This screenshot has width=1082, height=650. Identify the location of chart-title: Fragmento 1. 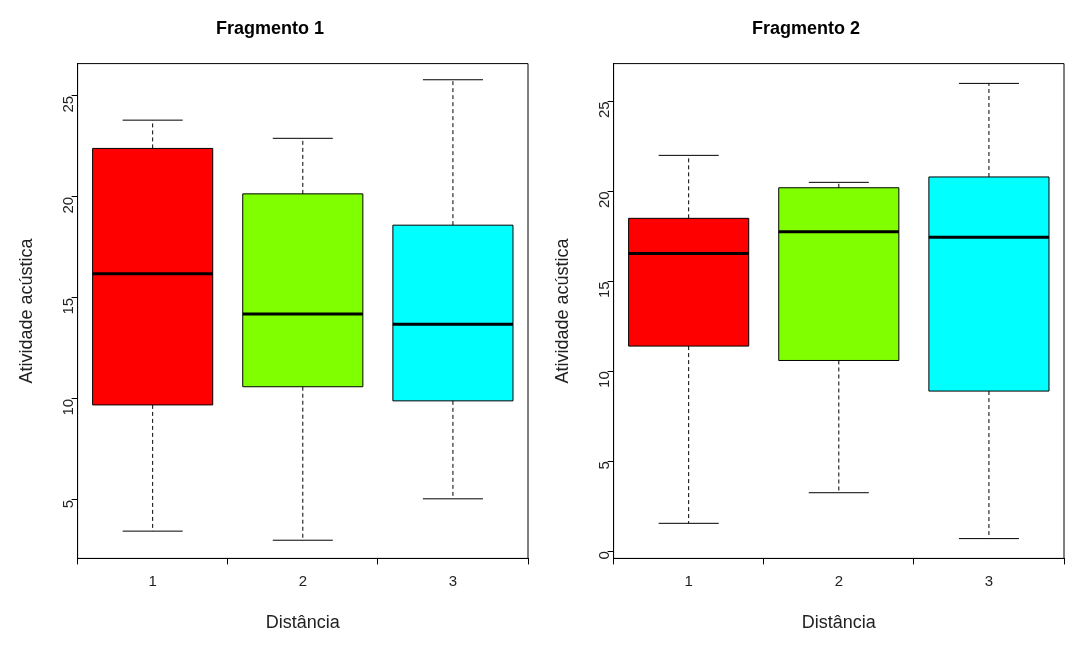
(270, 27).